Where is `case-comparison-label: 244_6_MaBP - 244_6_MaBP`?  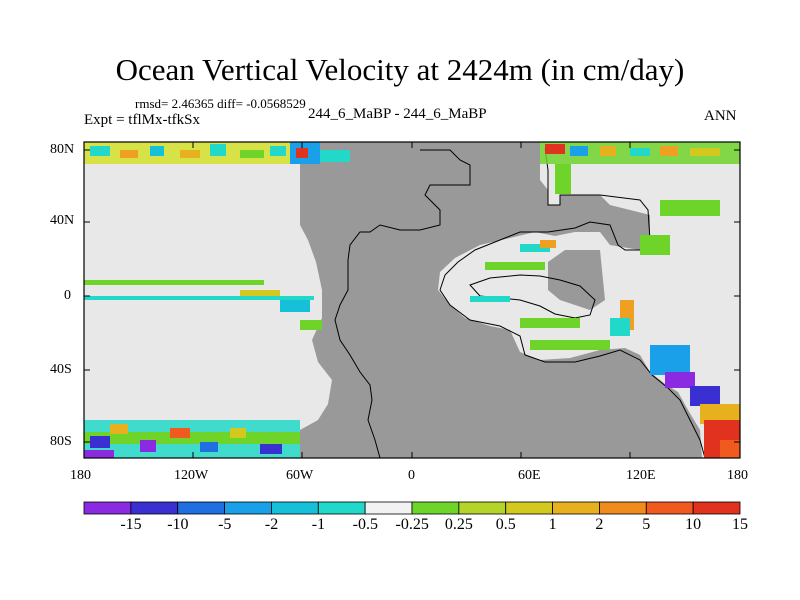 case-comparison-label: 244_6_MaBP - 244_6_MaBP is located at coordinates (397, 114).